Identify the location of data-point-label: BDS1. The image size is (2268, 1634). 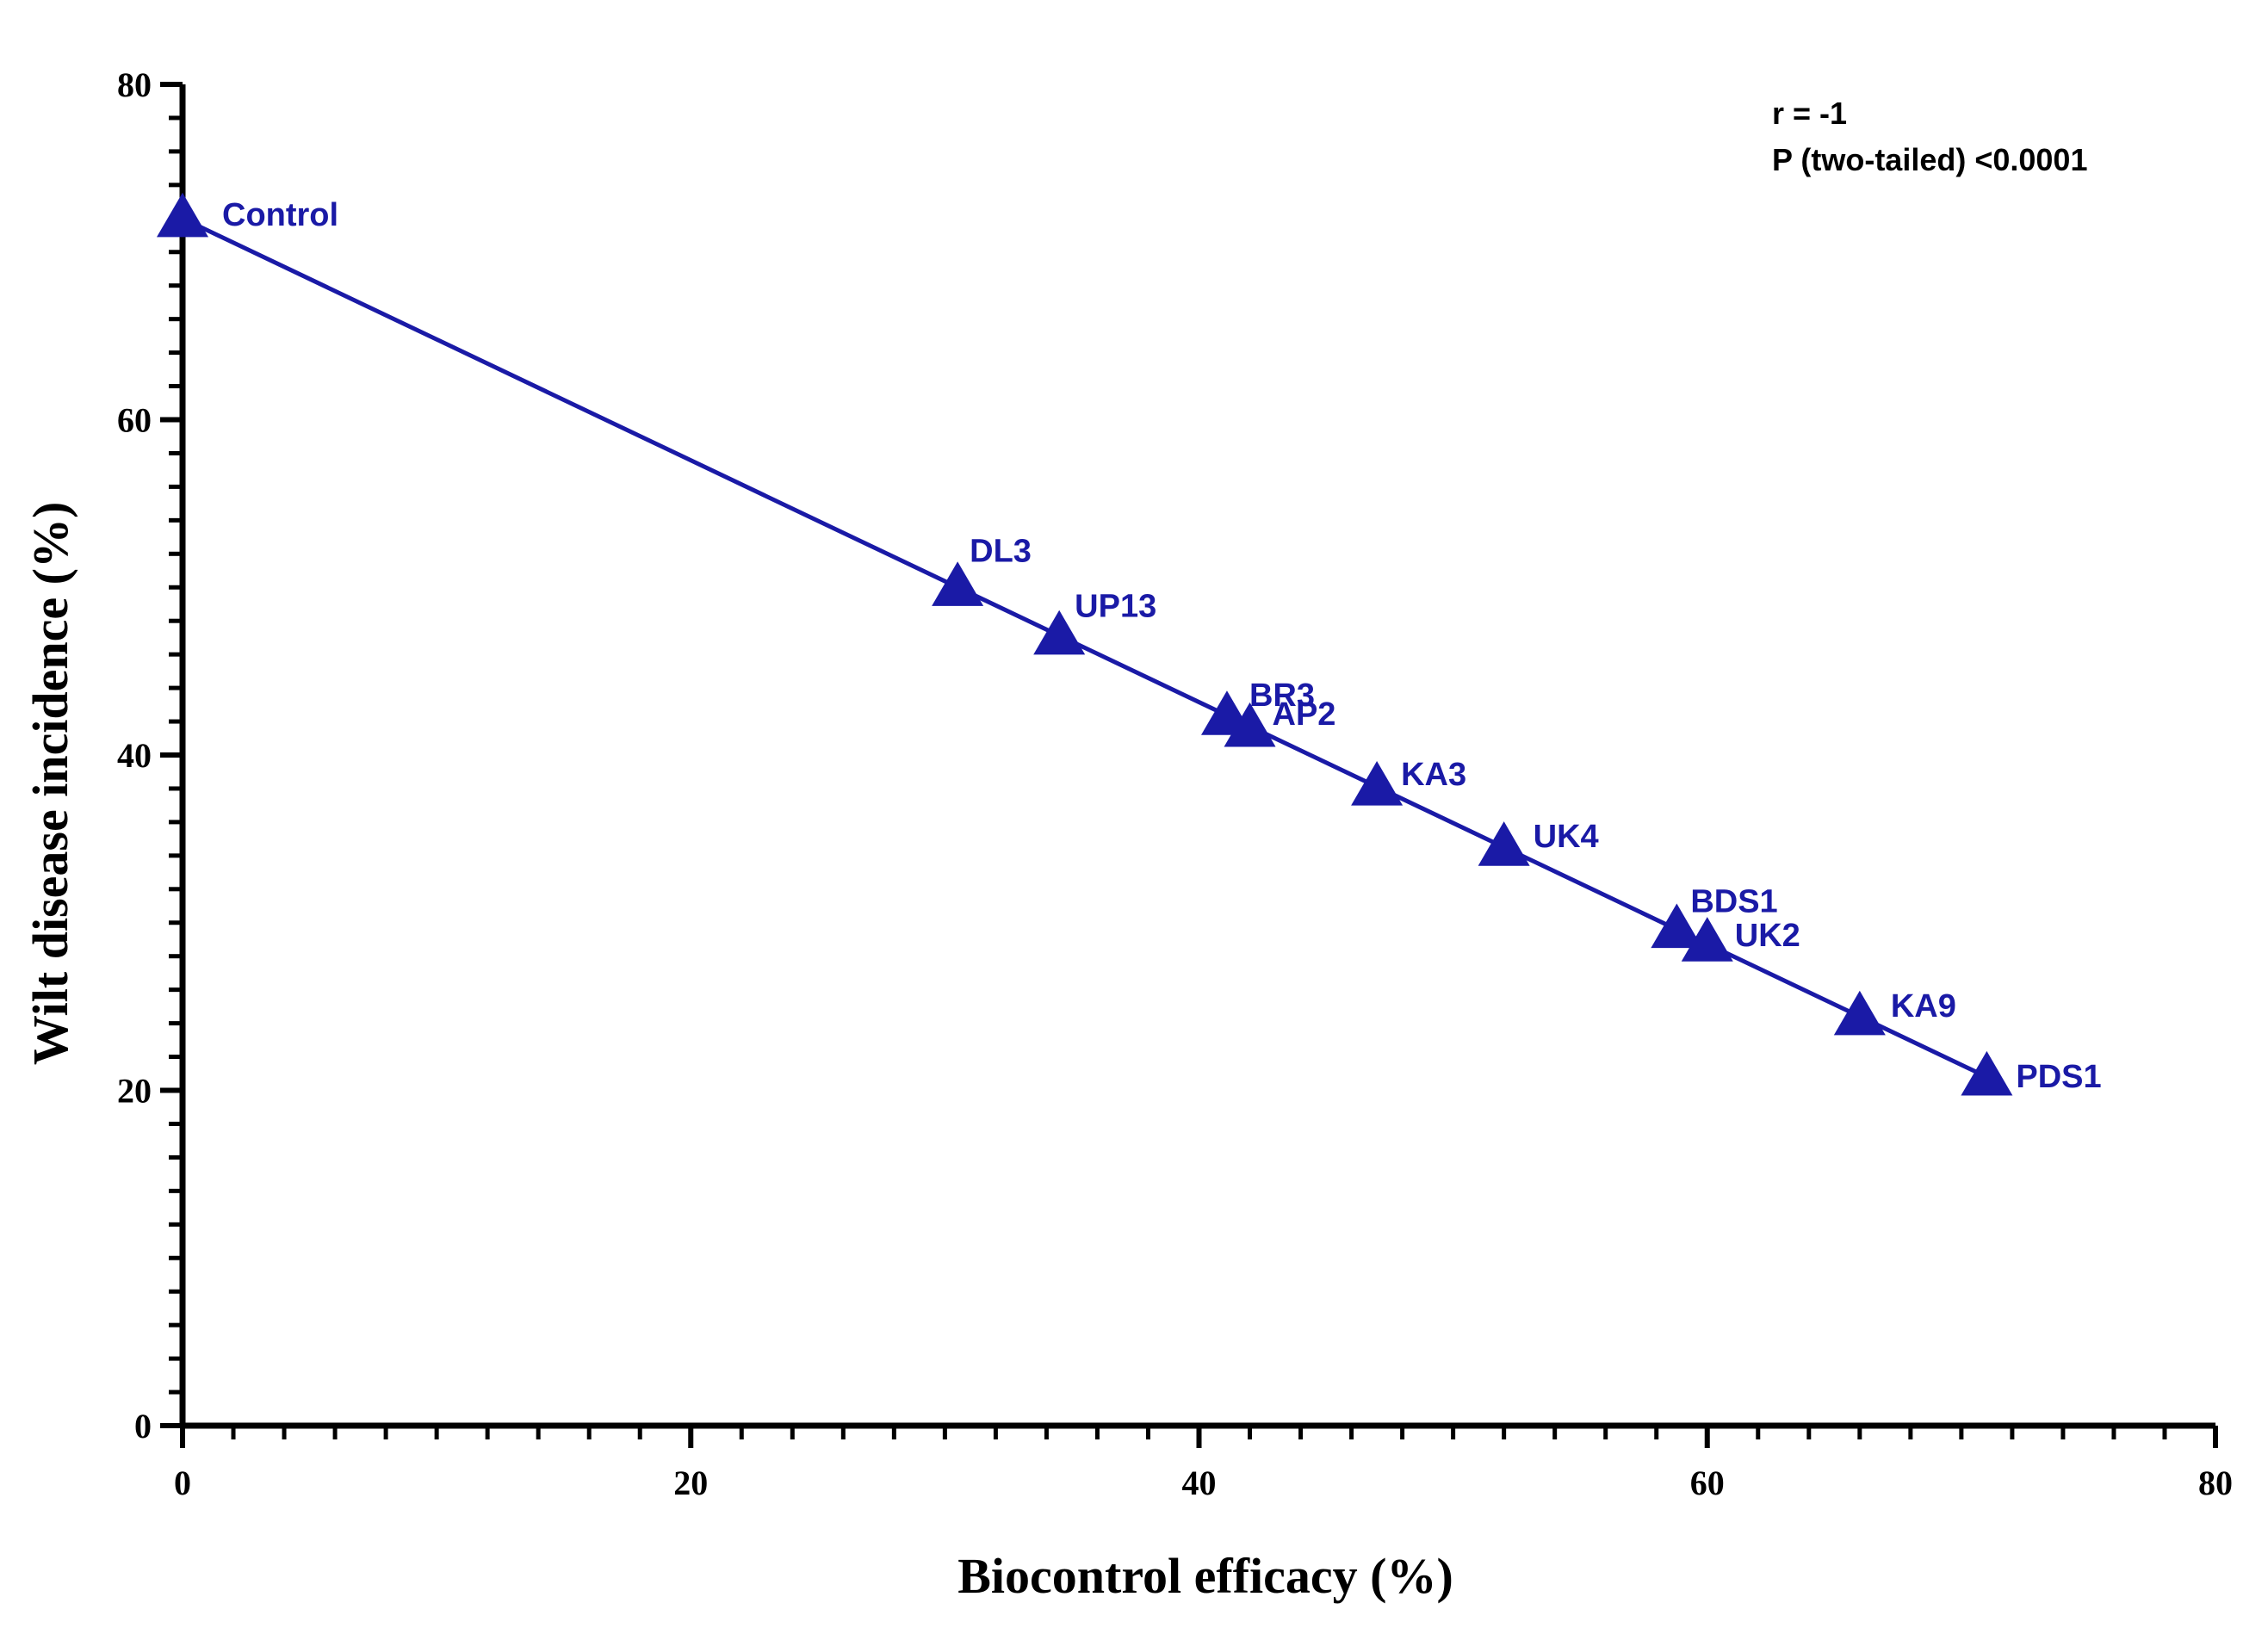
(1734, 902).